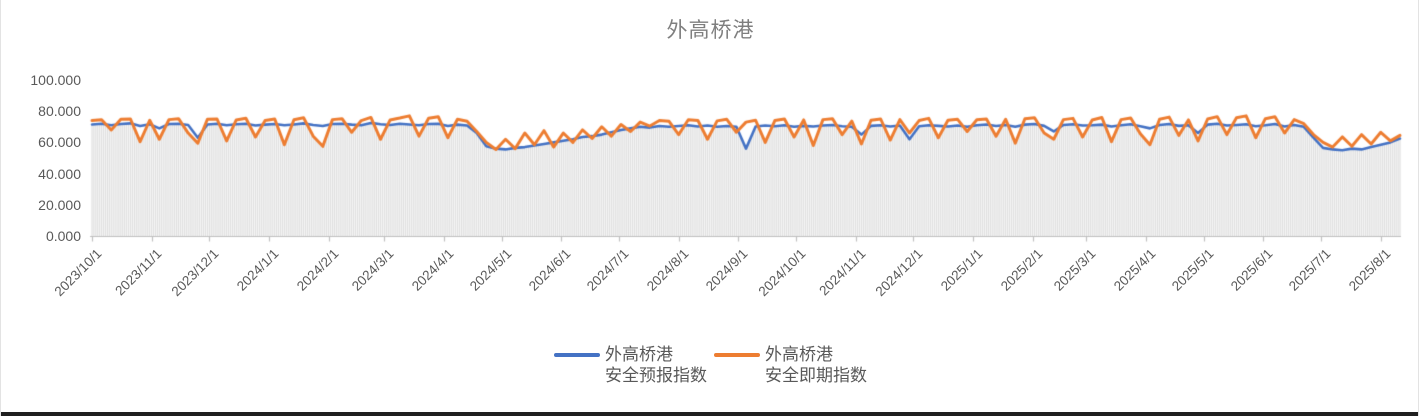 This screenshot has height=416, width=1419. What do you see at coordinates (656, 365) in the screenshot?
I see `legend-label: 外高桥港 安全预报指数` at bounding box center [656, 365].